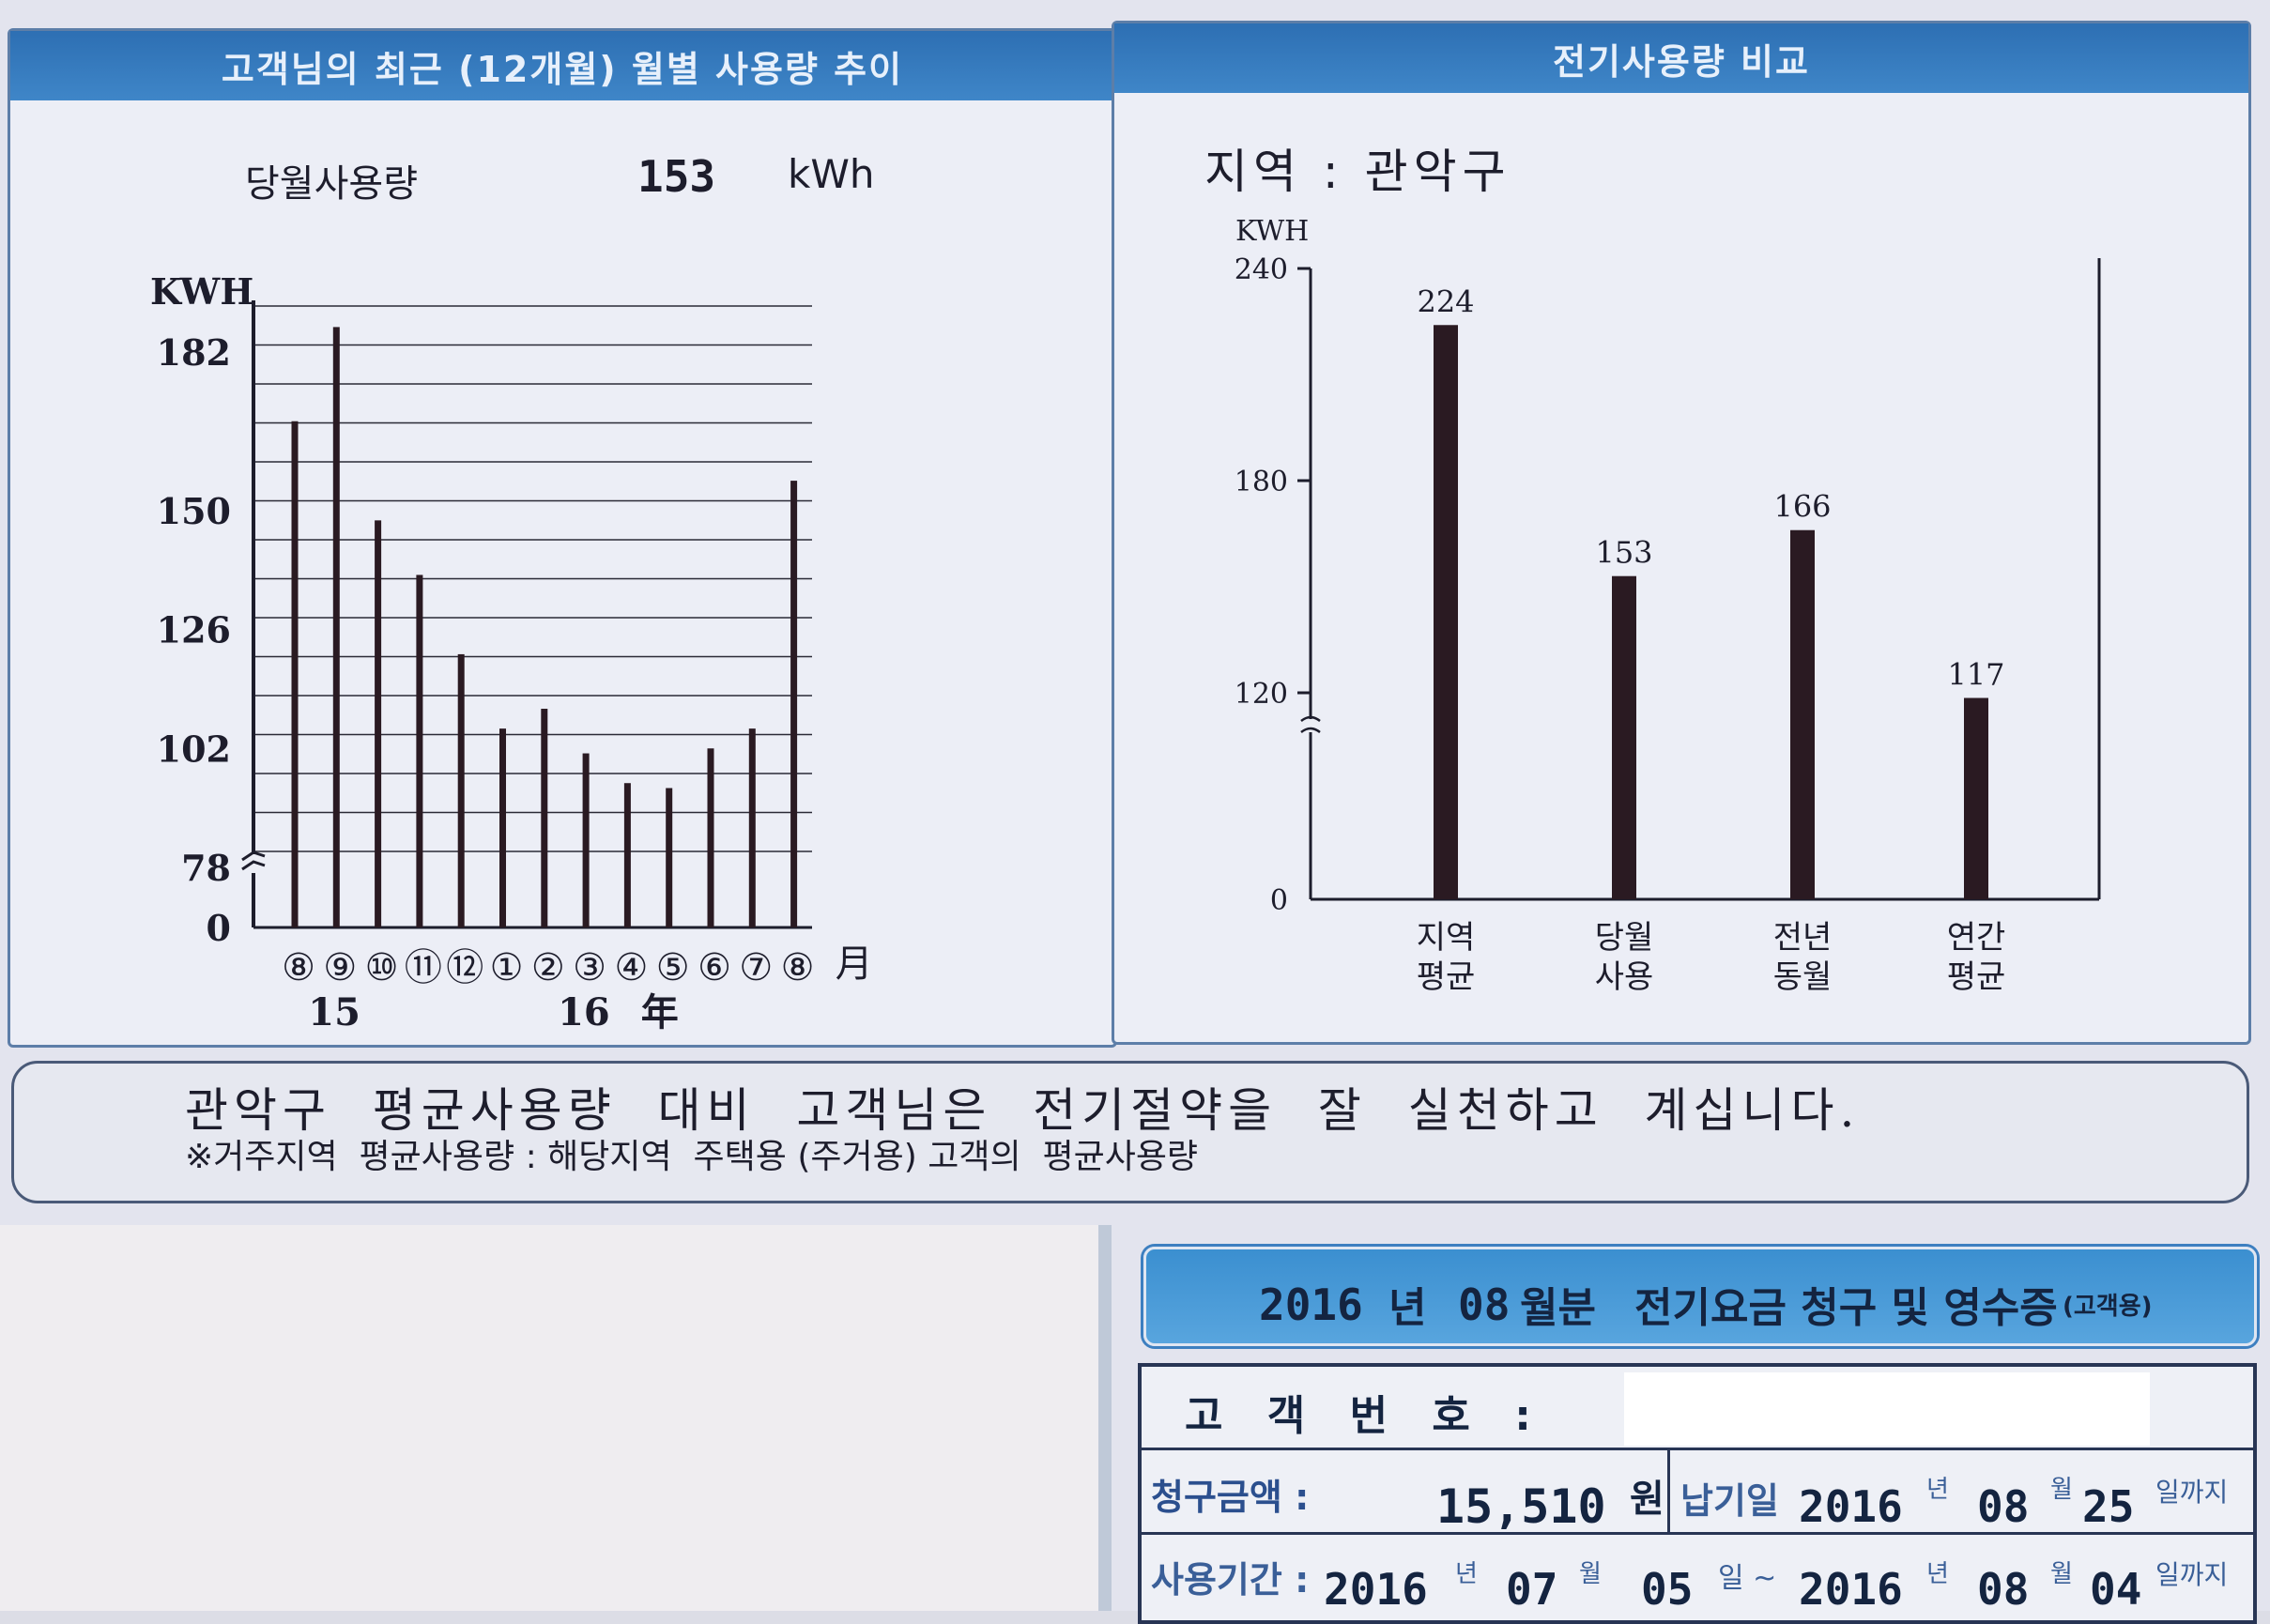  What do you see at coordinates (1023, 1110) in the screenshot?
I see `saving-notice-text: 관악구 평균사용량 대비 고객님은 전기절약을 잘 실천하고 계십니다.` at bounding box center [1023, 1110].